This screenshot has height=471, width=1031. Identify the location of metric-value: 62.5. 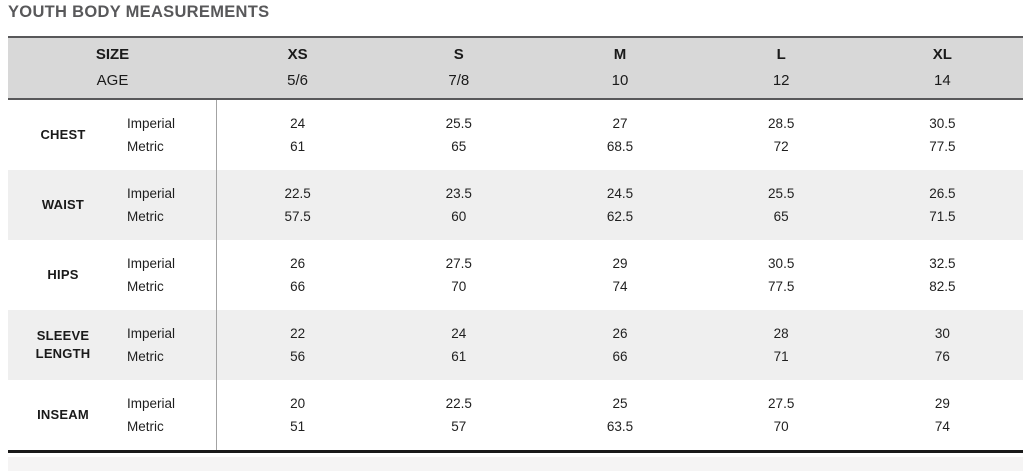
(620, 216).